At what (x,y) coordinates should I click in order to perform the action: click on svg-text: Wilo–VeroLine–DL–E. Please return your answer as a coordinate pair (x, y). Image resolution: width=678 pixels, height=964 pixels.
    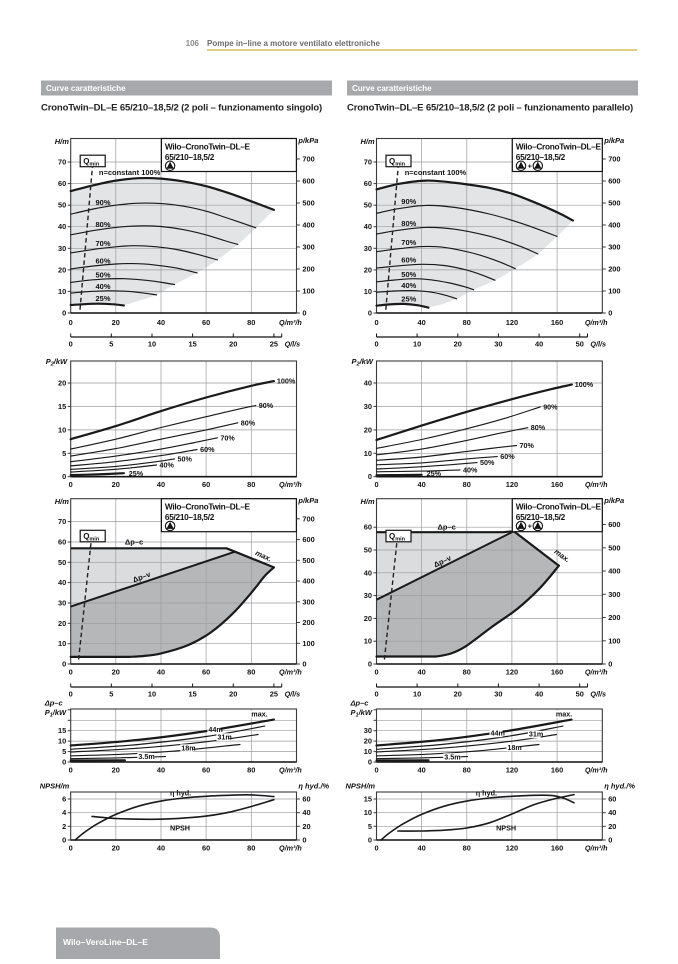
    Looking at the image, I should click on (105, 942).